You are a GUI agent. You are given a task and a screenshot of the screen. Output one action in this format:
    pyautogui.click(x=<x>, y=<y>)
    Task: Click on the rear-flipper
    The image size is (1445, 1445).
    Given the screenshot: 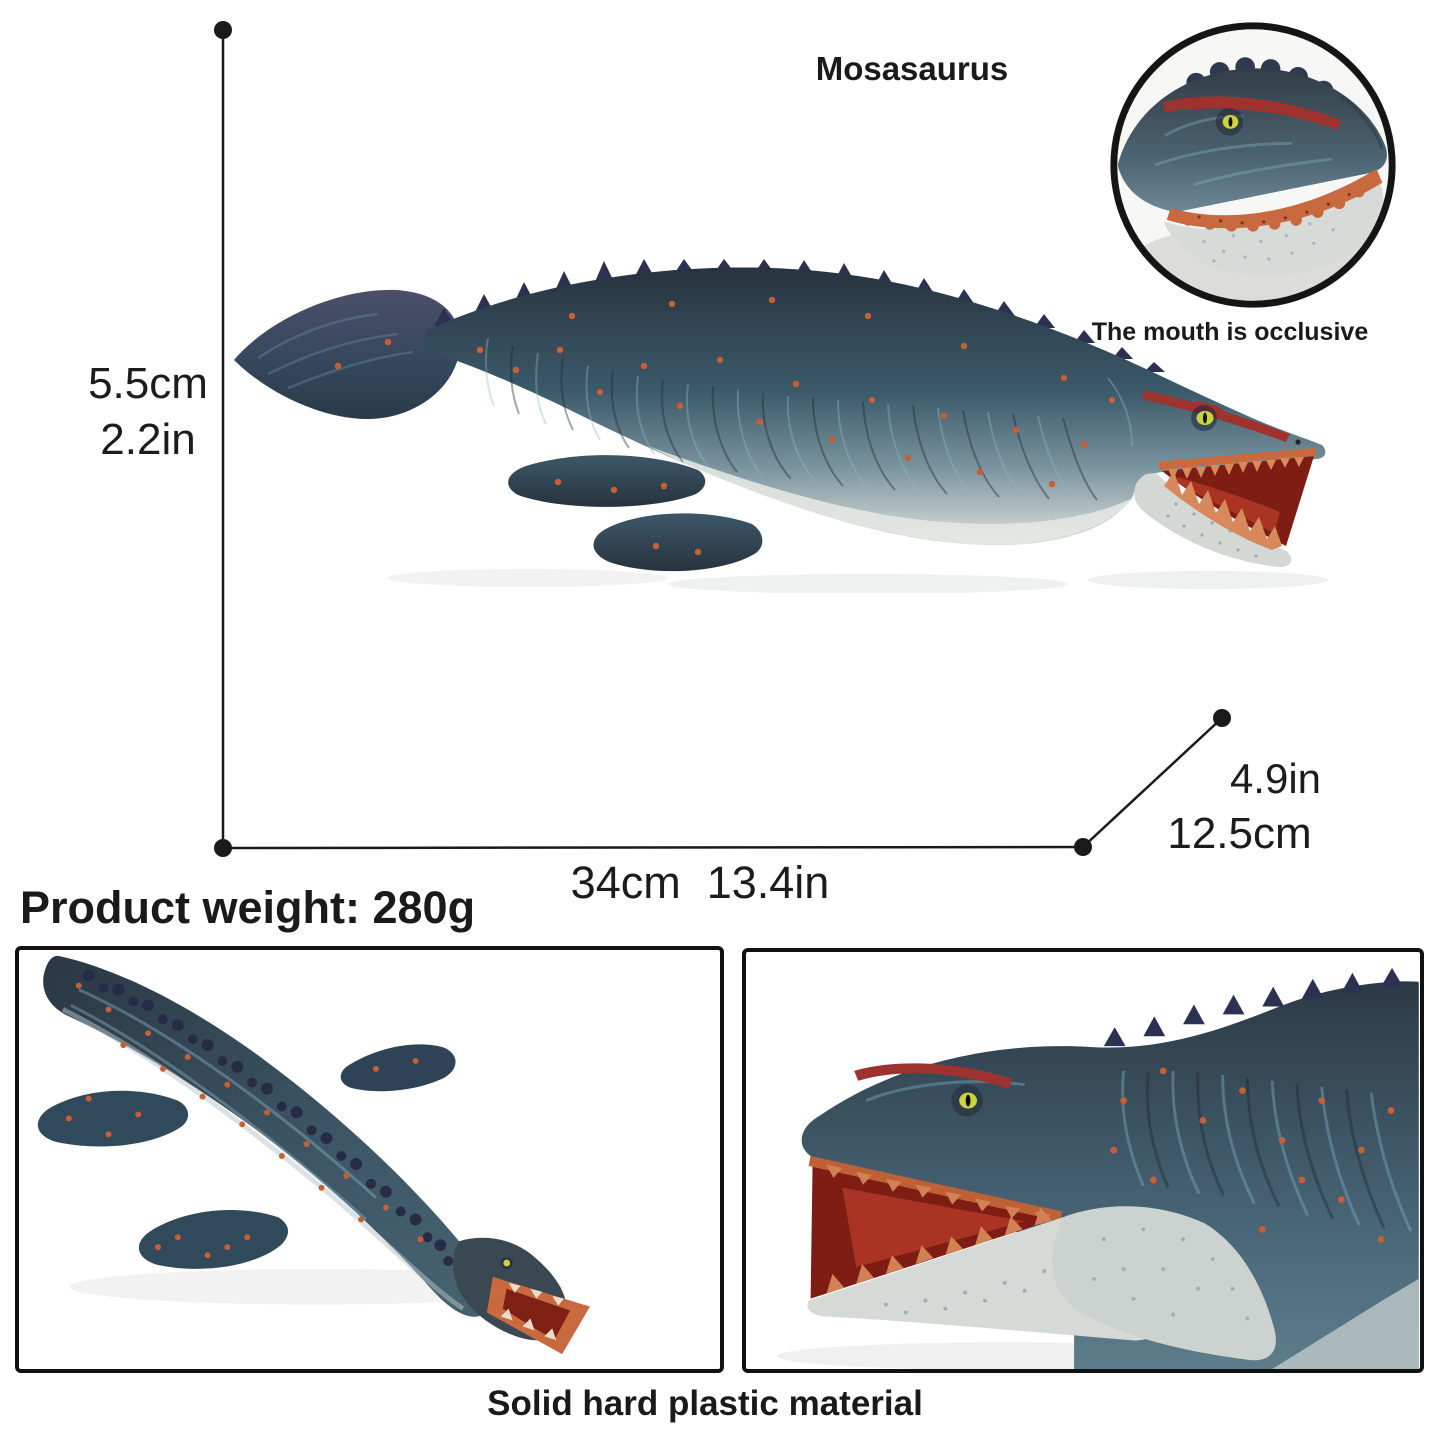 What is the action you would take?
    pyautogui.click(x=607, y=481)
    